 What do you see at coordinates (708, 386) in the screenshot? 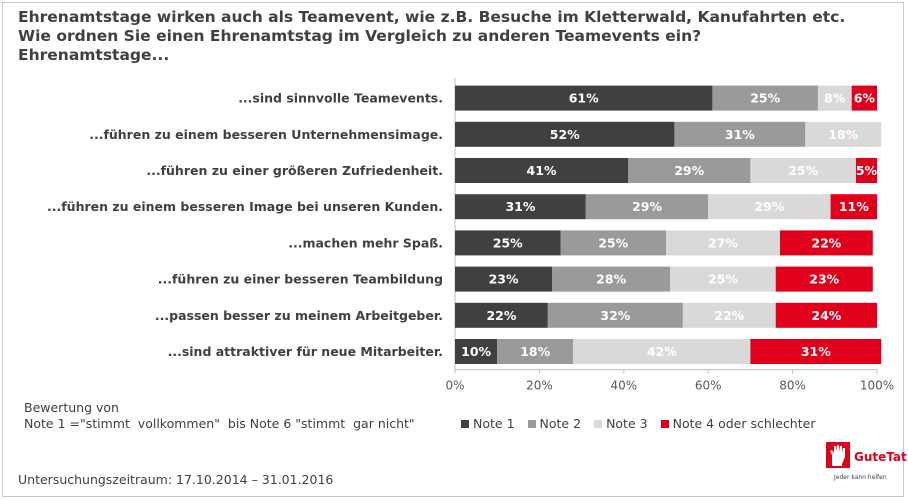
I see `x-tick-label: 60%` at bounding box center [708, 386].